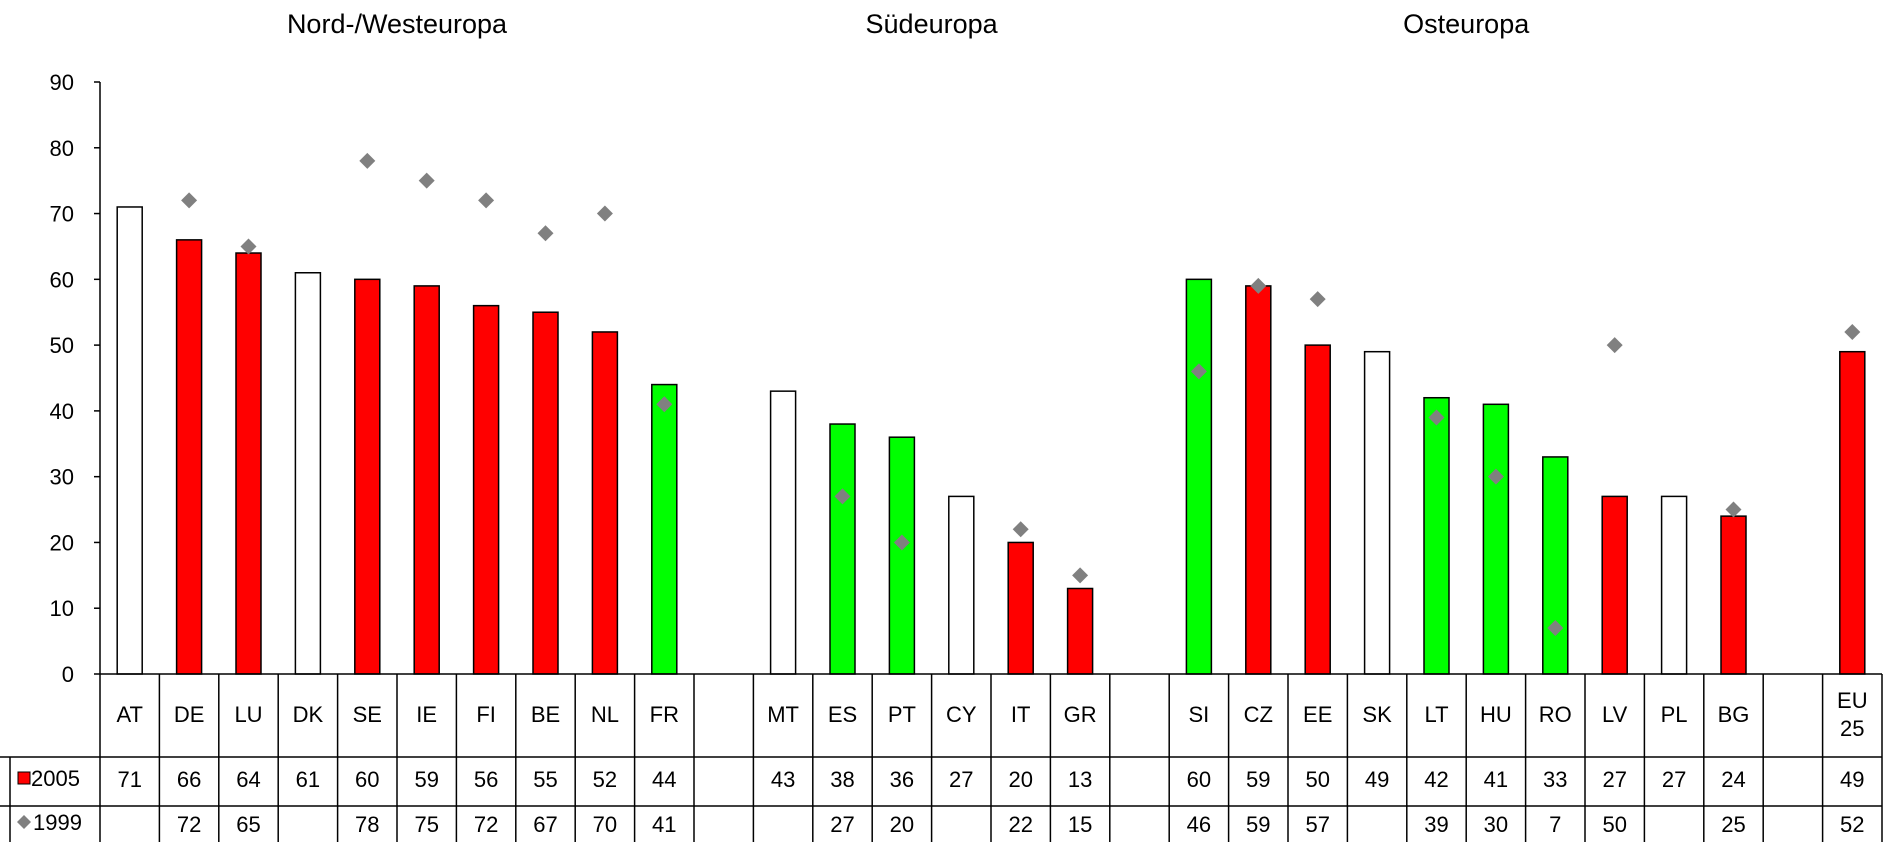 The height and width of the screenshot is (842, 1885). Describe the element at coordinates (62, 279) in the screenshot. I see `y-tick-label: 60` at that location.